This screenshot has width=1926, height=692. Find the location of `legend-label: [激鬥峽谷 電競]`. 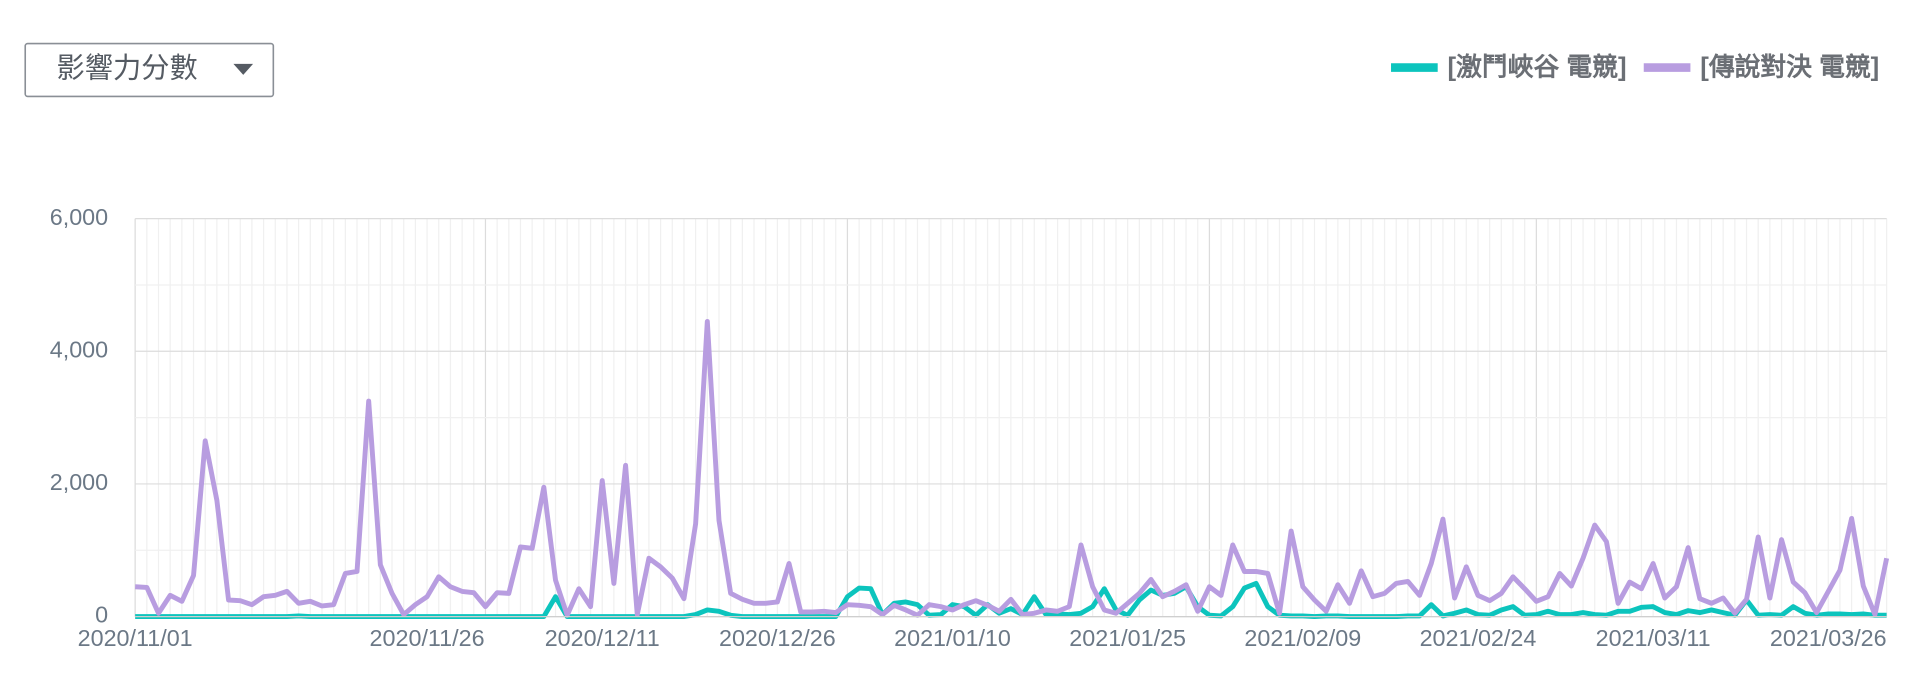

legend-label: [激鬥峽谷 電競] is located at coordinates (1537, 67).